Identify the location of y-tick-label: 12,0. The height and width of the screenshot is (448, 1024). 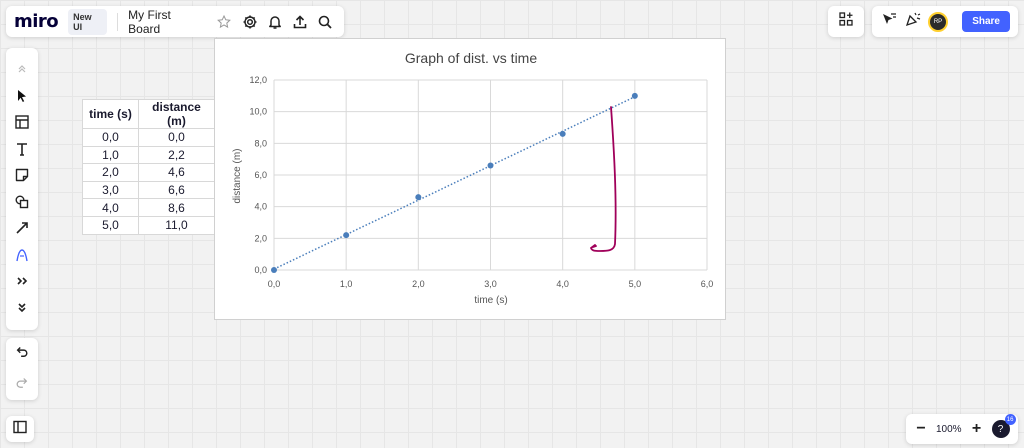
(258, 80).